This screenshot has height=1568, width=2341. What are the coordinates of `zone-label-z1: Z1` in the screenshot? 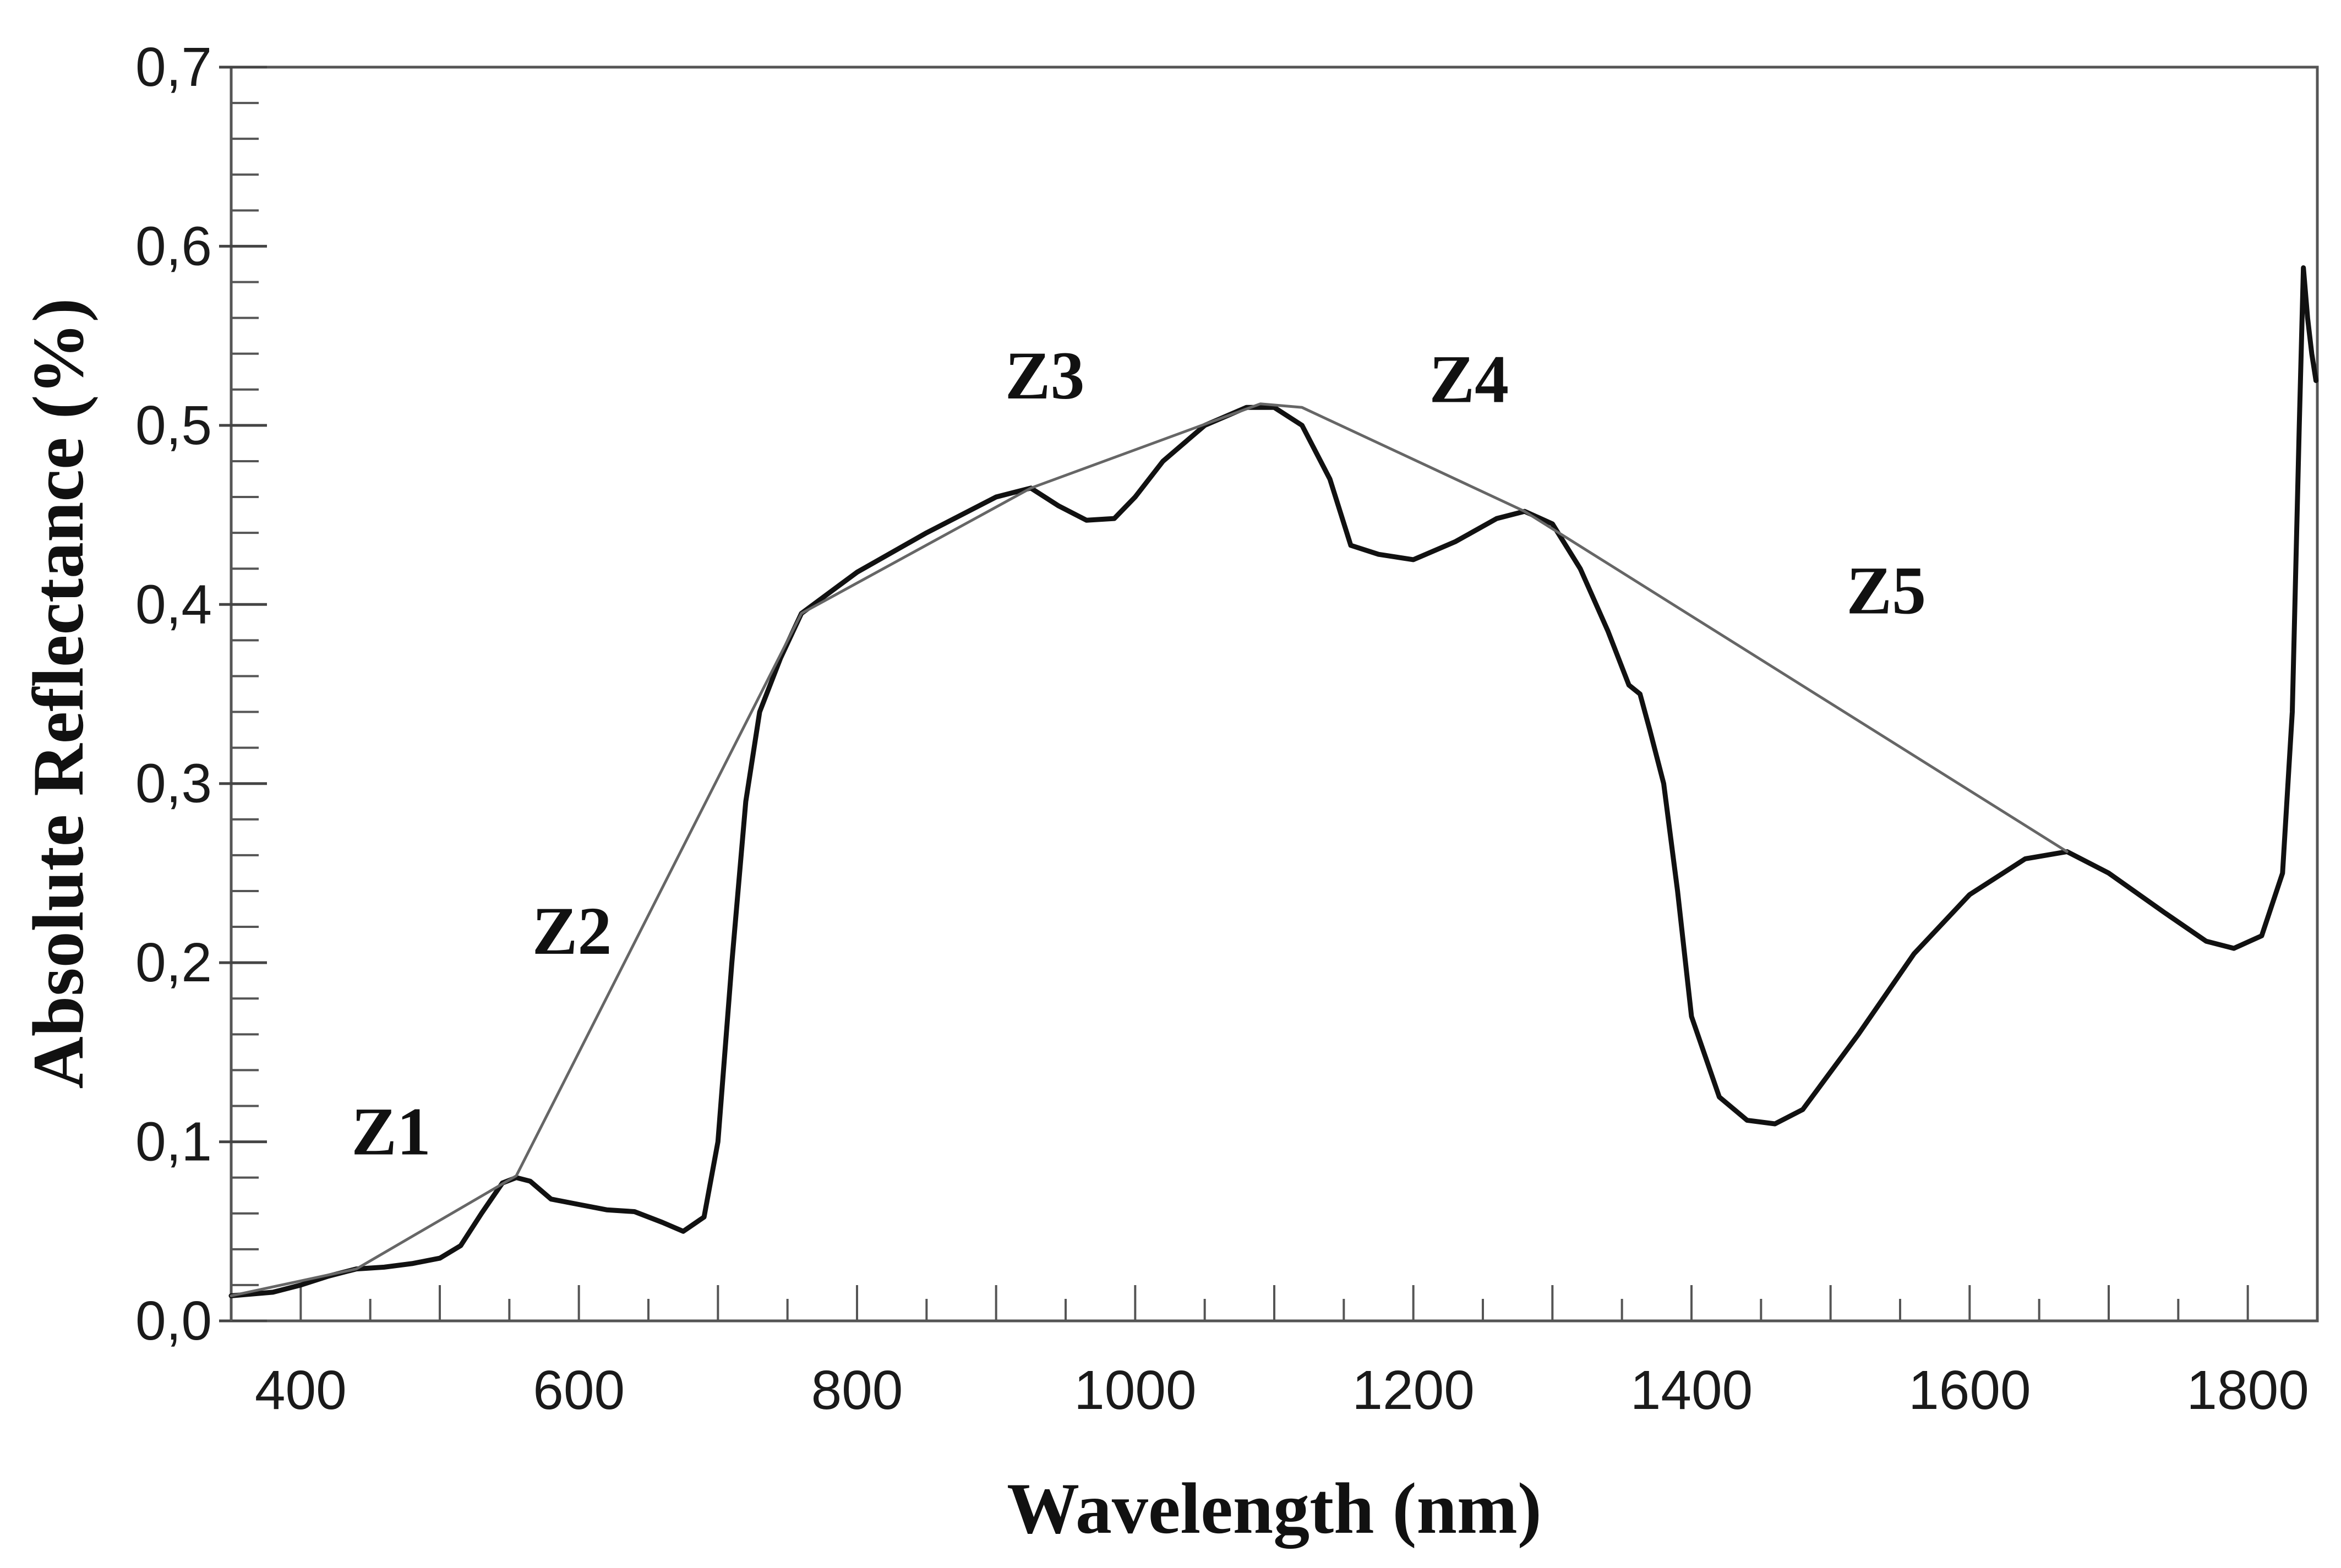 It's located at (391, 1131).